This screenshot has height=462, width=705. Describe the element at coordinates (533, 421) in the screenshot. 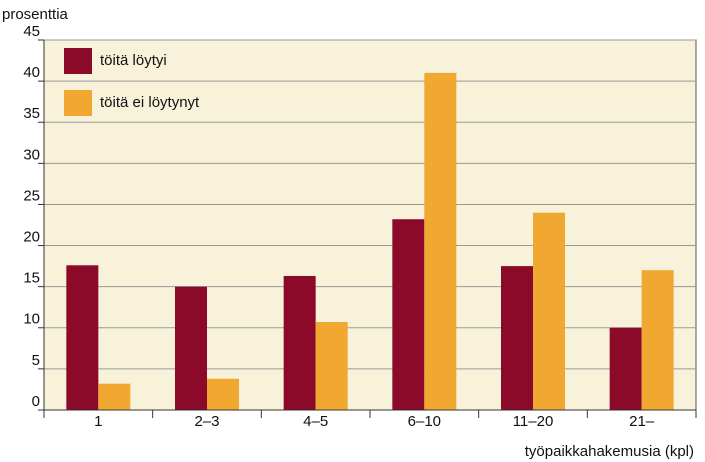

I see `x-tick-label: 11–20` at that location.